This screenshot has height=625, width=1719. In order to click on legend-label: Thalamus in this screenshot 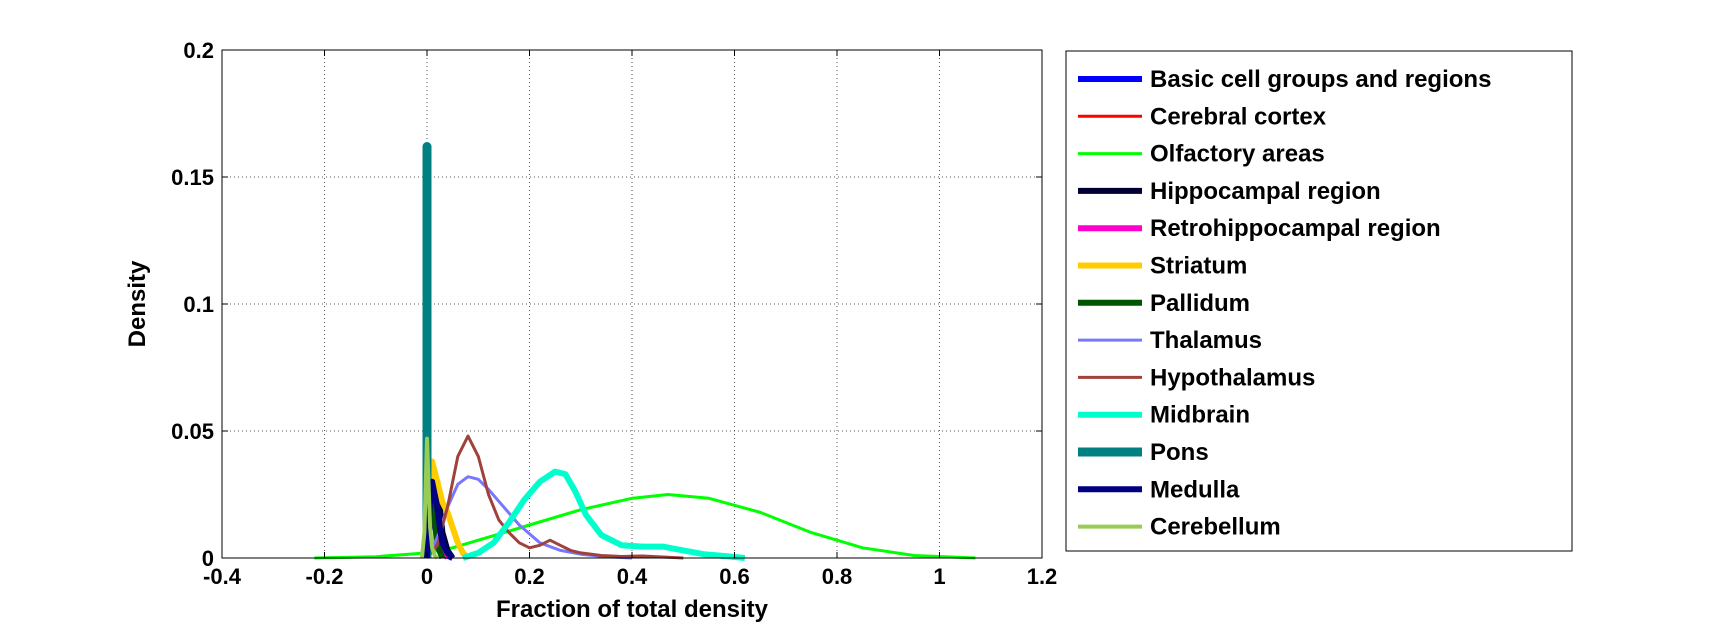, I will do `click(1206, 340)`.